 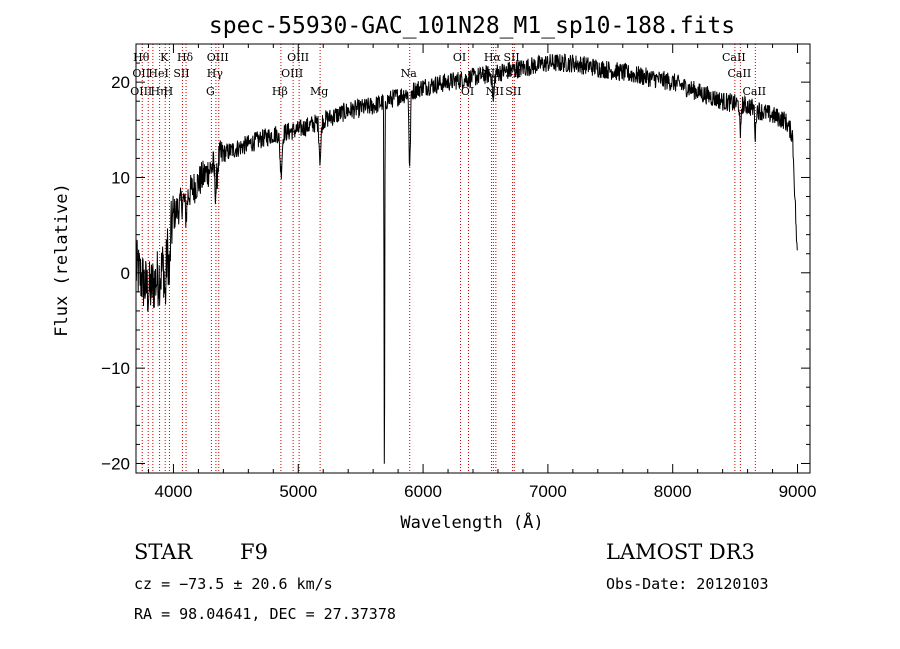 What do you see at coordinates (280, 91) in the screenshot?
I see `line-label: Hβ` at bounding box center [280, 91].